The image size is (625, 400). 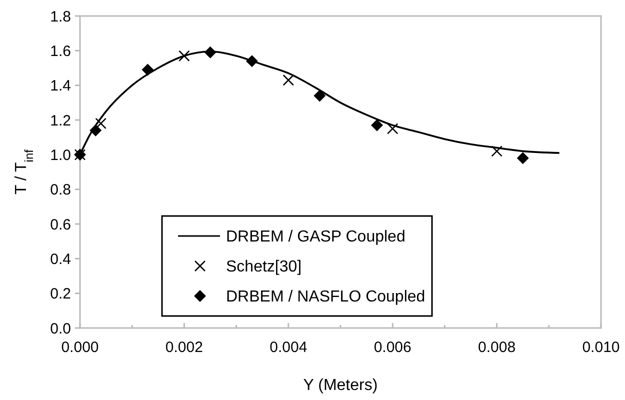 What do you see at coordinates (601, 347) in the screenshot?
I see `x-tick-label: 0.010` at bounding box center [601, 347].